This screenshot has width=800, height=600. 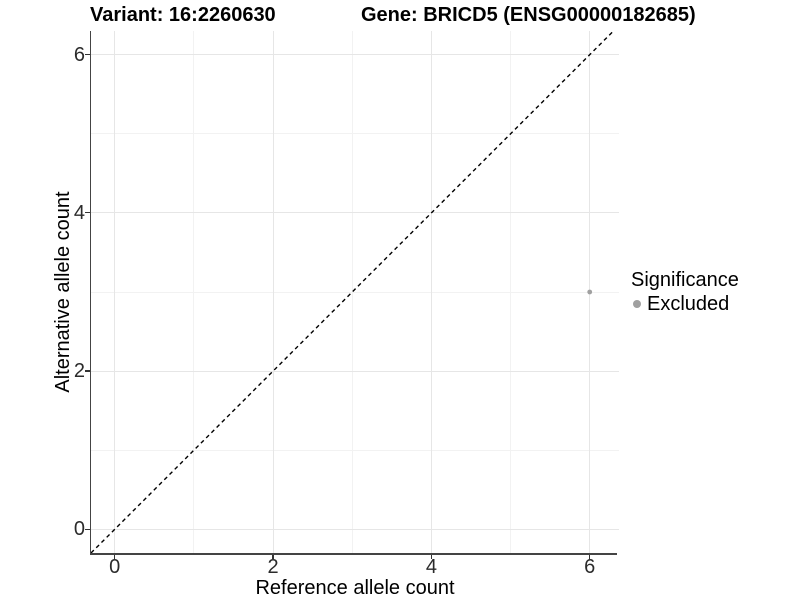 What do you see at coordinates (590, 567) in the screenshot?
I see `x-tick-label: 6` at bounding box center [590, 567].